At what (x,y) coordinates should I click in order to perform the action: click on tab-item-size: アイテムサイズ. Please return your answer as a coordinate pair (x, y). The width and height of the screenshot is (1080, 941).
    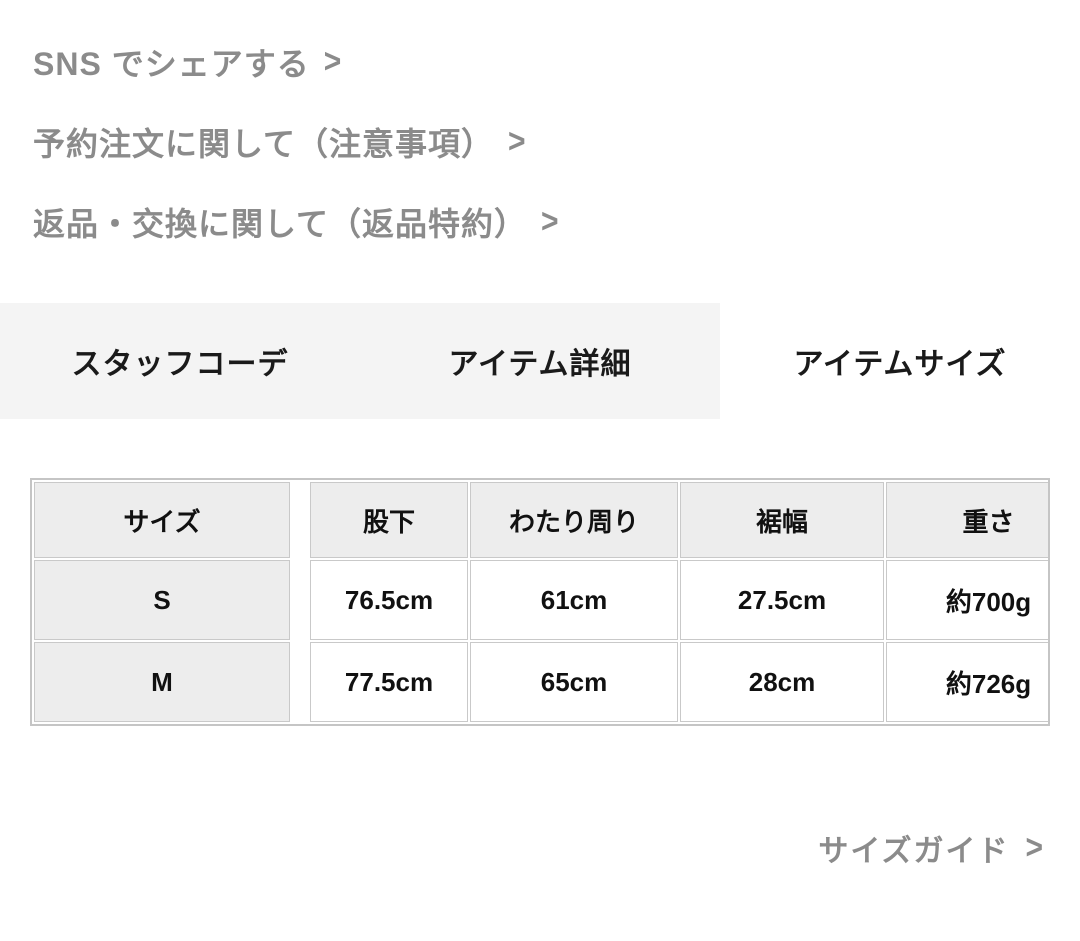
    Looking at the image, I should click on (900, 361).